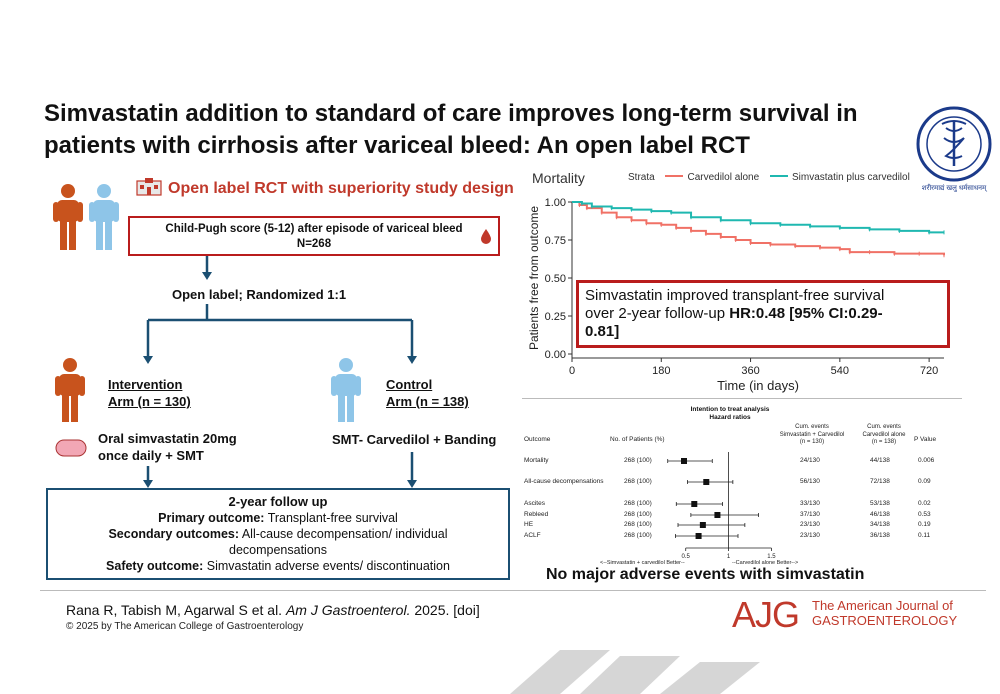 Image resolution: width=1000 pixels, height=694 pixels. Describe the element at coordinates (555, 279) in the screenshot. I see `y-tick-label: 0.50` at that location.